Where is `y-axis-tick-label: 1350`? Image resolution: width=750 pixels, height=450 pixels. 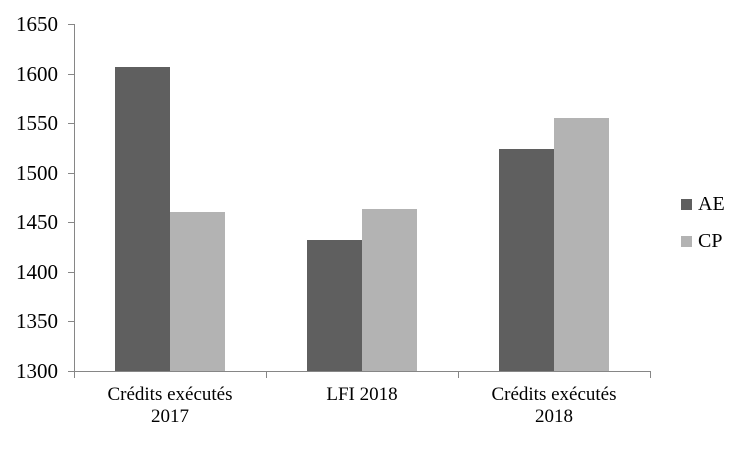
y-axis-tick-label: 1350 is located at coordinates (37, 321).